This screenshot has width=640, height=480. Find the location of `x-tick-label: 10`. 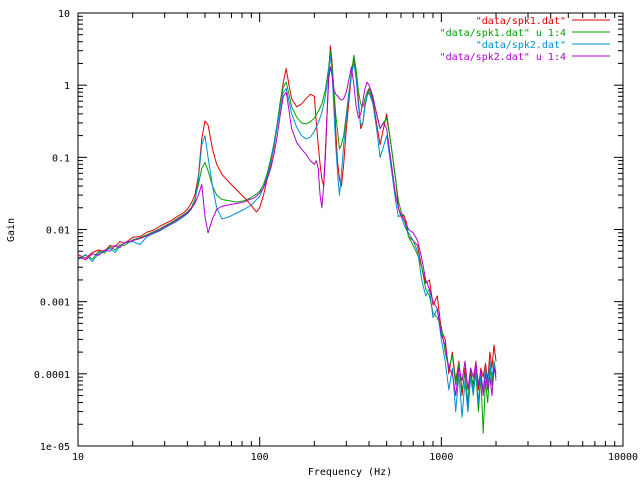

x-tick-label: 10 is located at coordinates (78, 457).